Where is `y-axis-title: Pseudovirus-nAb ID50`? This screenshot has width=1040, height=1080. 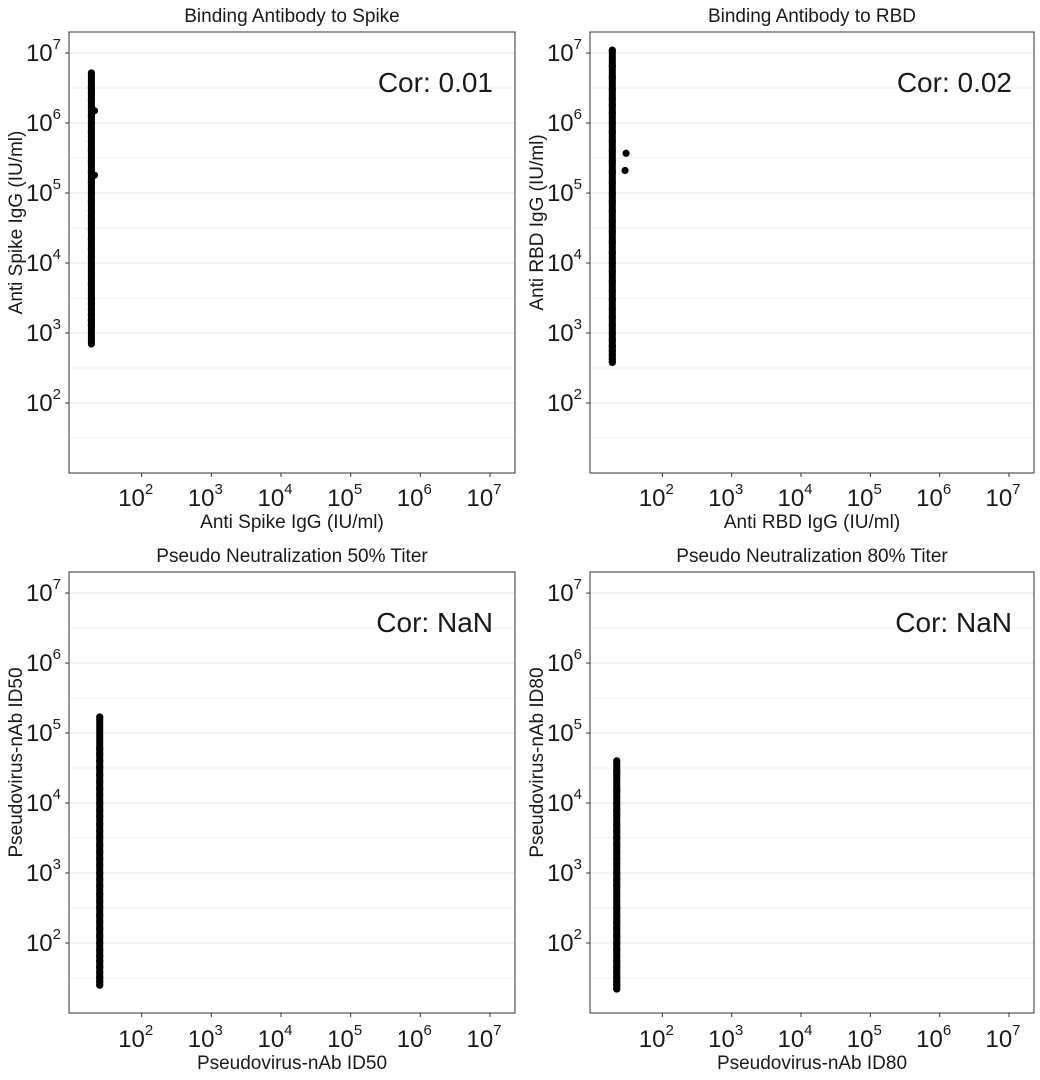 y-axis-title: Pseudovirus-nAb ID50 is located at coordinates (16, 762).